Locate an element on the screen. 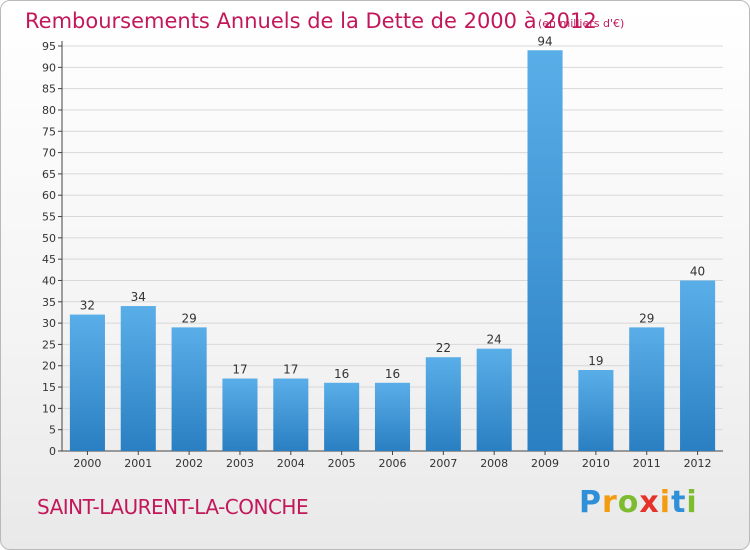 The height and width of the screenshot is (550, 750). bar-2001 is located at coordinates (138, 378).